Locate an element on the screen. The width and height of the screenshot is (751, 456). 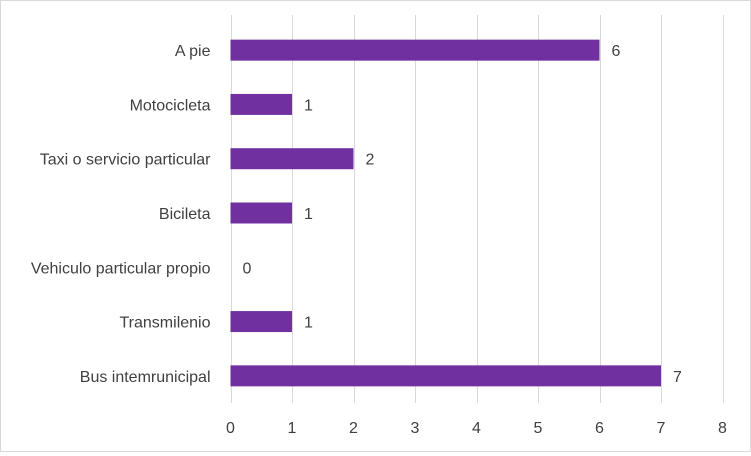
x-tick-label: 0 is located at coordinates (230, 428).